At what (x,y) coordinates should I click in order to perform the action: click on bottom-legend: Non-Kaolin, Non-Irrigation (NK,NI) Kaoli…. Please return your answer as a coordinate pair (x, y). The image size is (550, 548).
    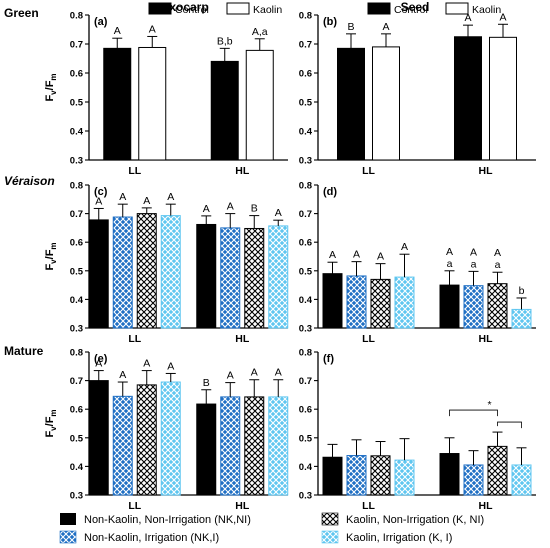
    Looking at the image, I should click on (271, 528).